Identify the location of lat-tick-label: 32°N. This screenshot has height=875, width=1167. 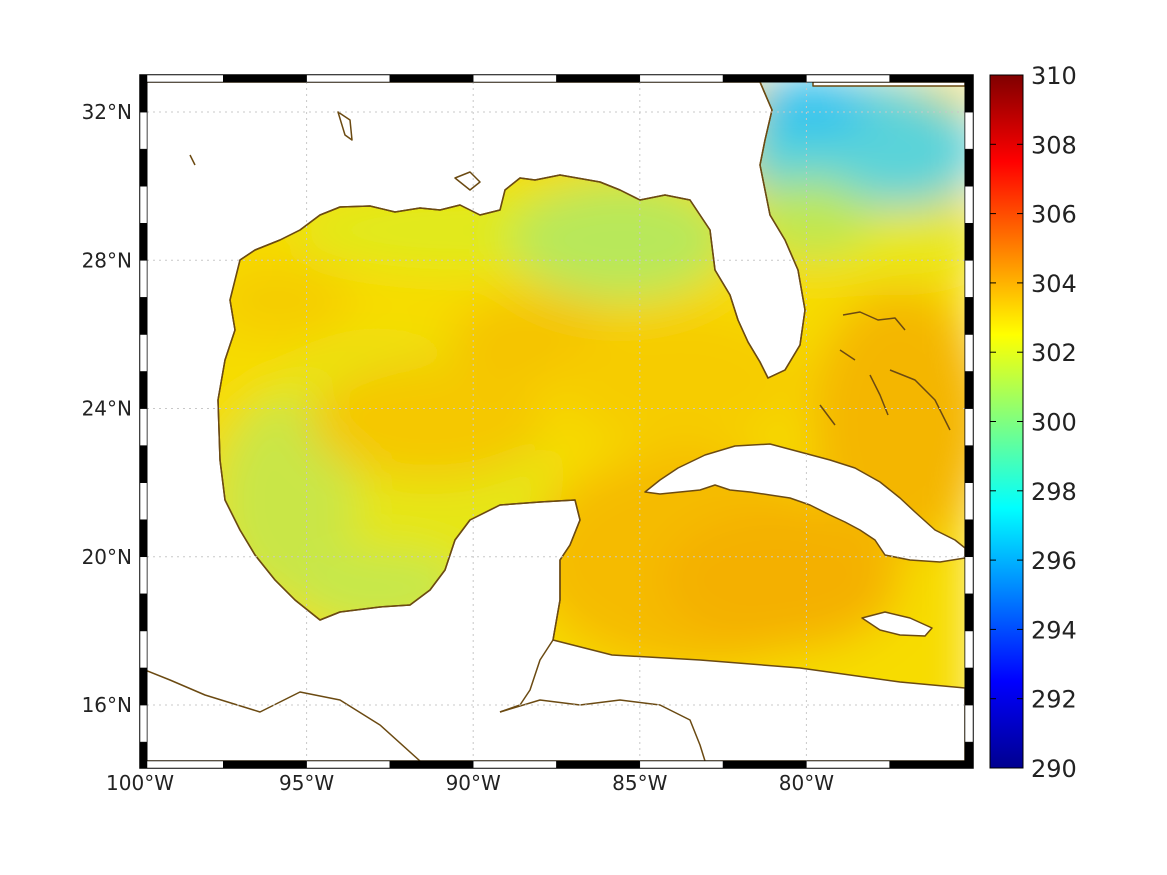
(107, 112).